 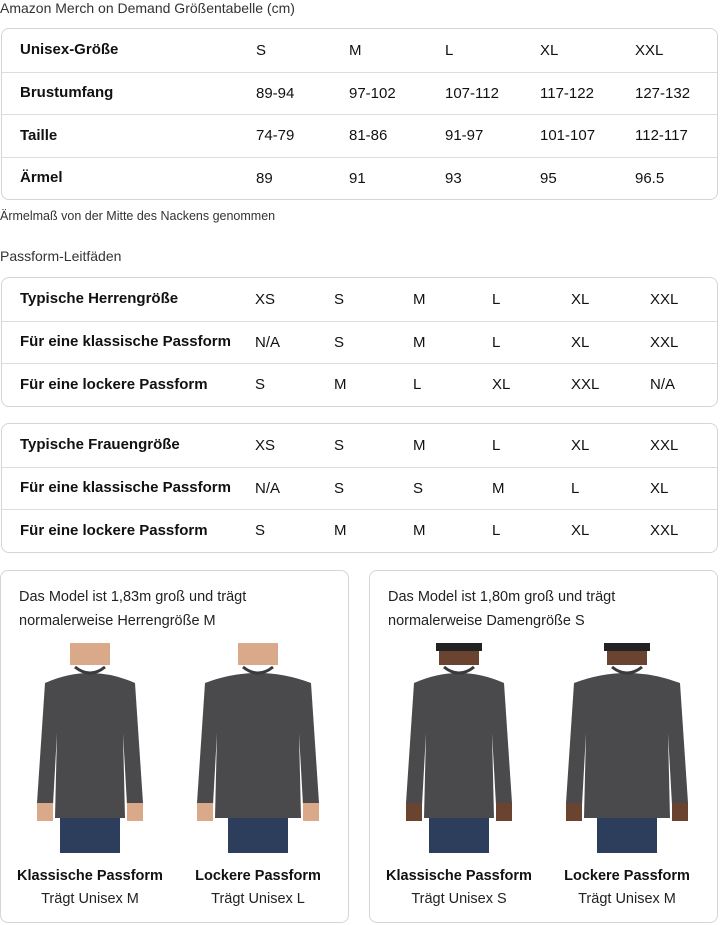 What do you see at coordinates (472, 93) in the screenshot?
I see `table-cell: 107-112` at bounding box center [472, 93].